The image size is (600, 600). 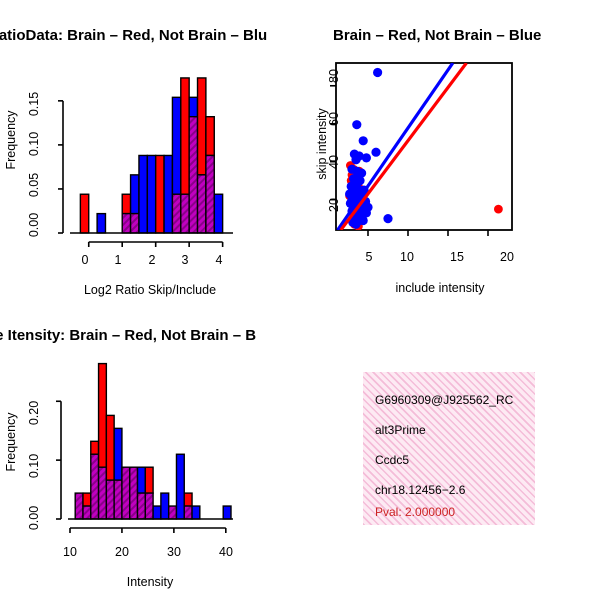 I want to click on ratio-xtick-4: 4, so click(x=219, y=260).